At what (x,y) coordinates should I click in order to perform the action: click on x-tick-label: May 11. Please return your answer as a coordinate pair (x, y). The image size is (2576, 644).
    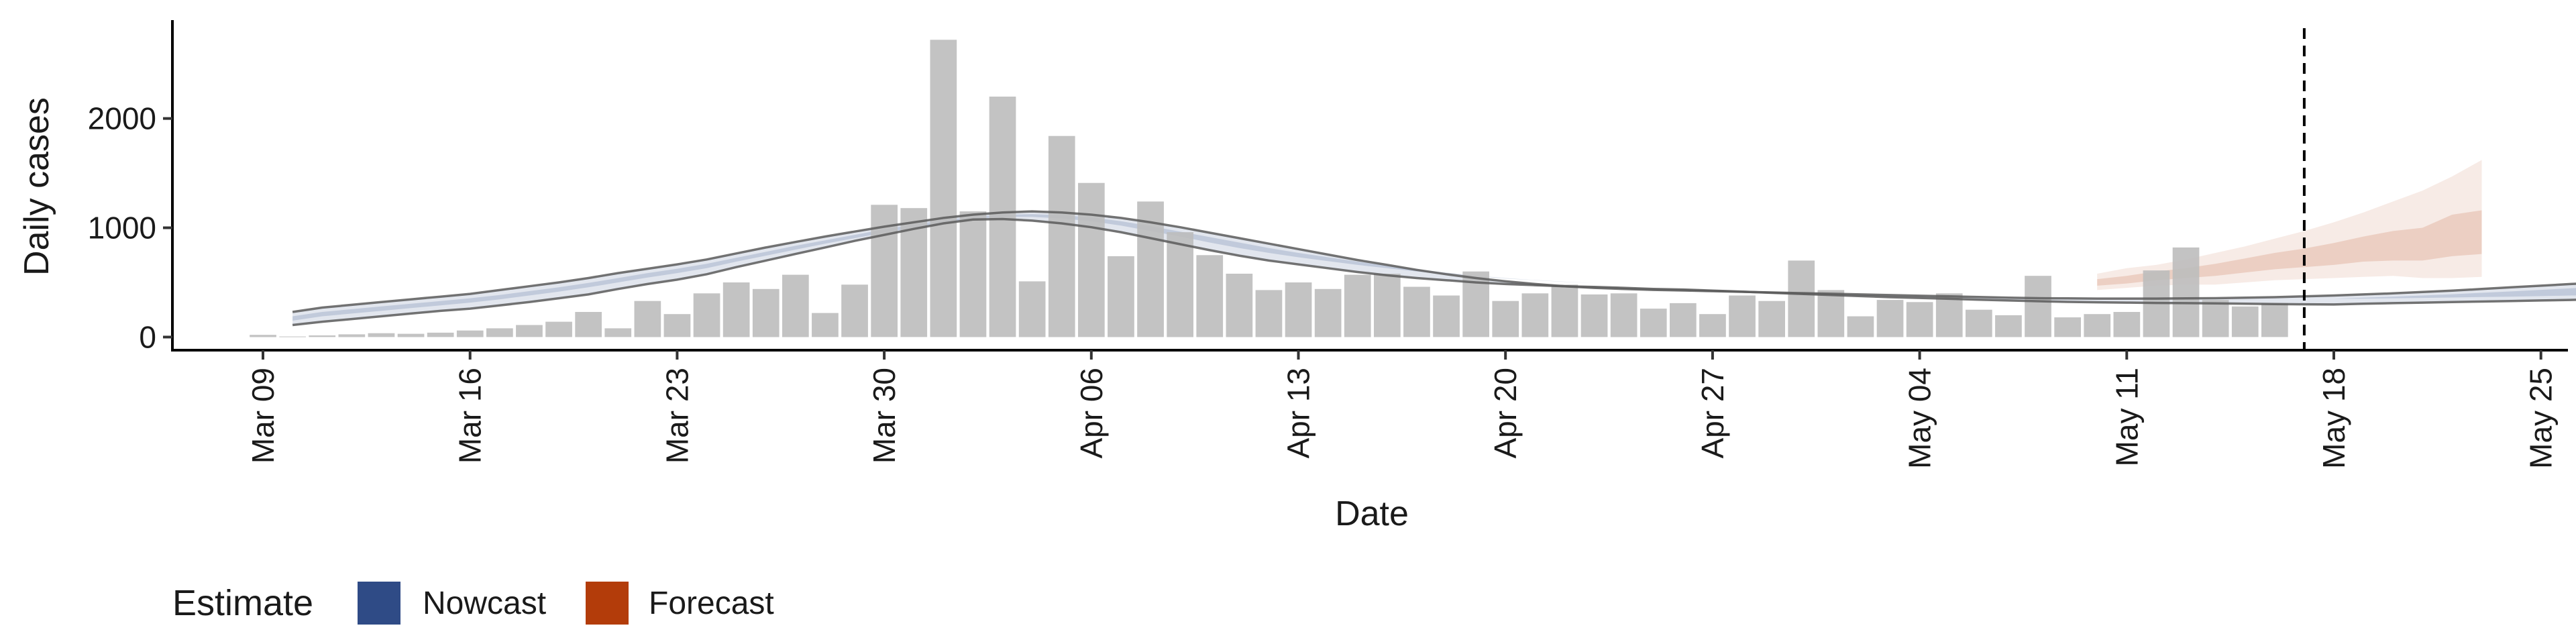
    Looking at the image, I should click on (2126, 417).